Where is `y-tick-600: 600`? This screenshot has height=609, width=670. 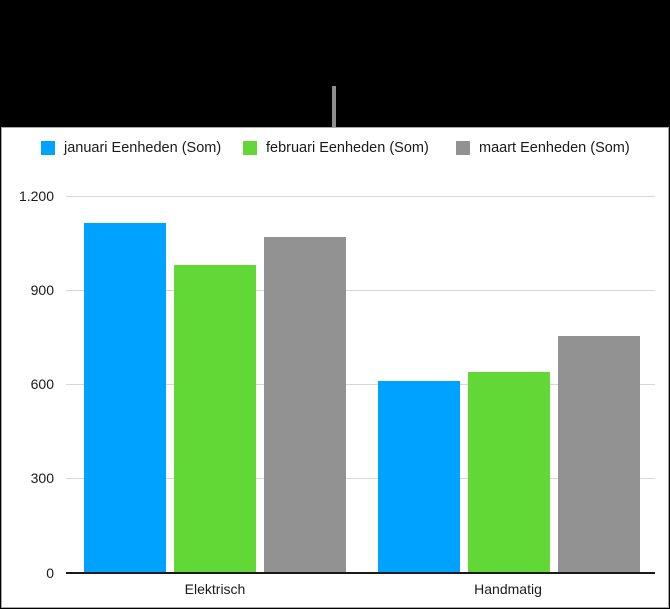 y-tick-600: 600 is located at coordinates (42, 384).